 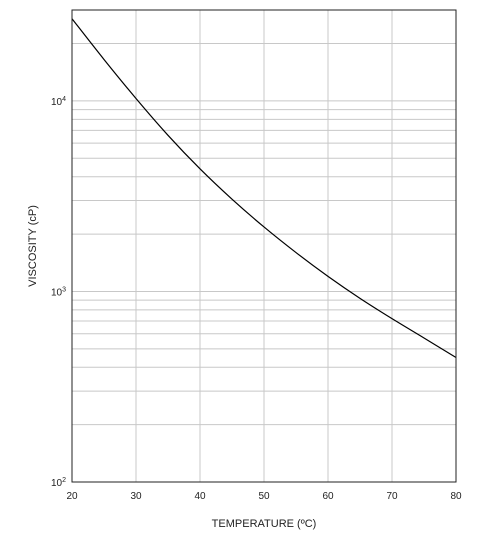 I want to click on x-tick-label: 50, so click(x=264, y=496).